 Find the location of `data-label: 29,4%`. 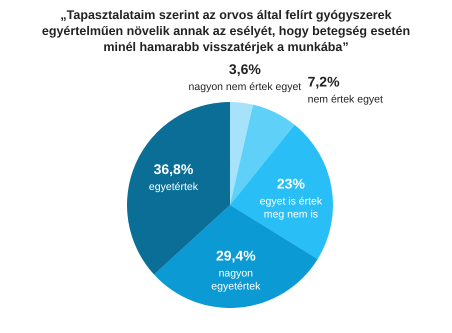

data-label: 29,4% is located at coordinates (236, 256).